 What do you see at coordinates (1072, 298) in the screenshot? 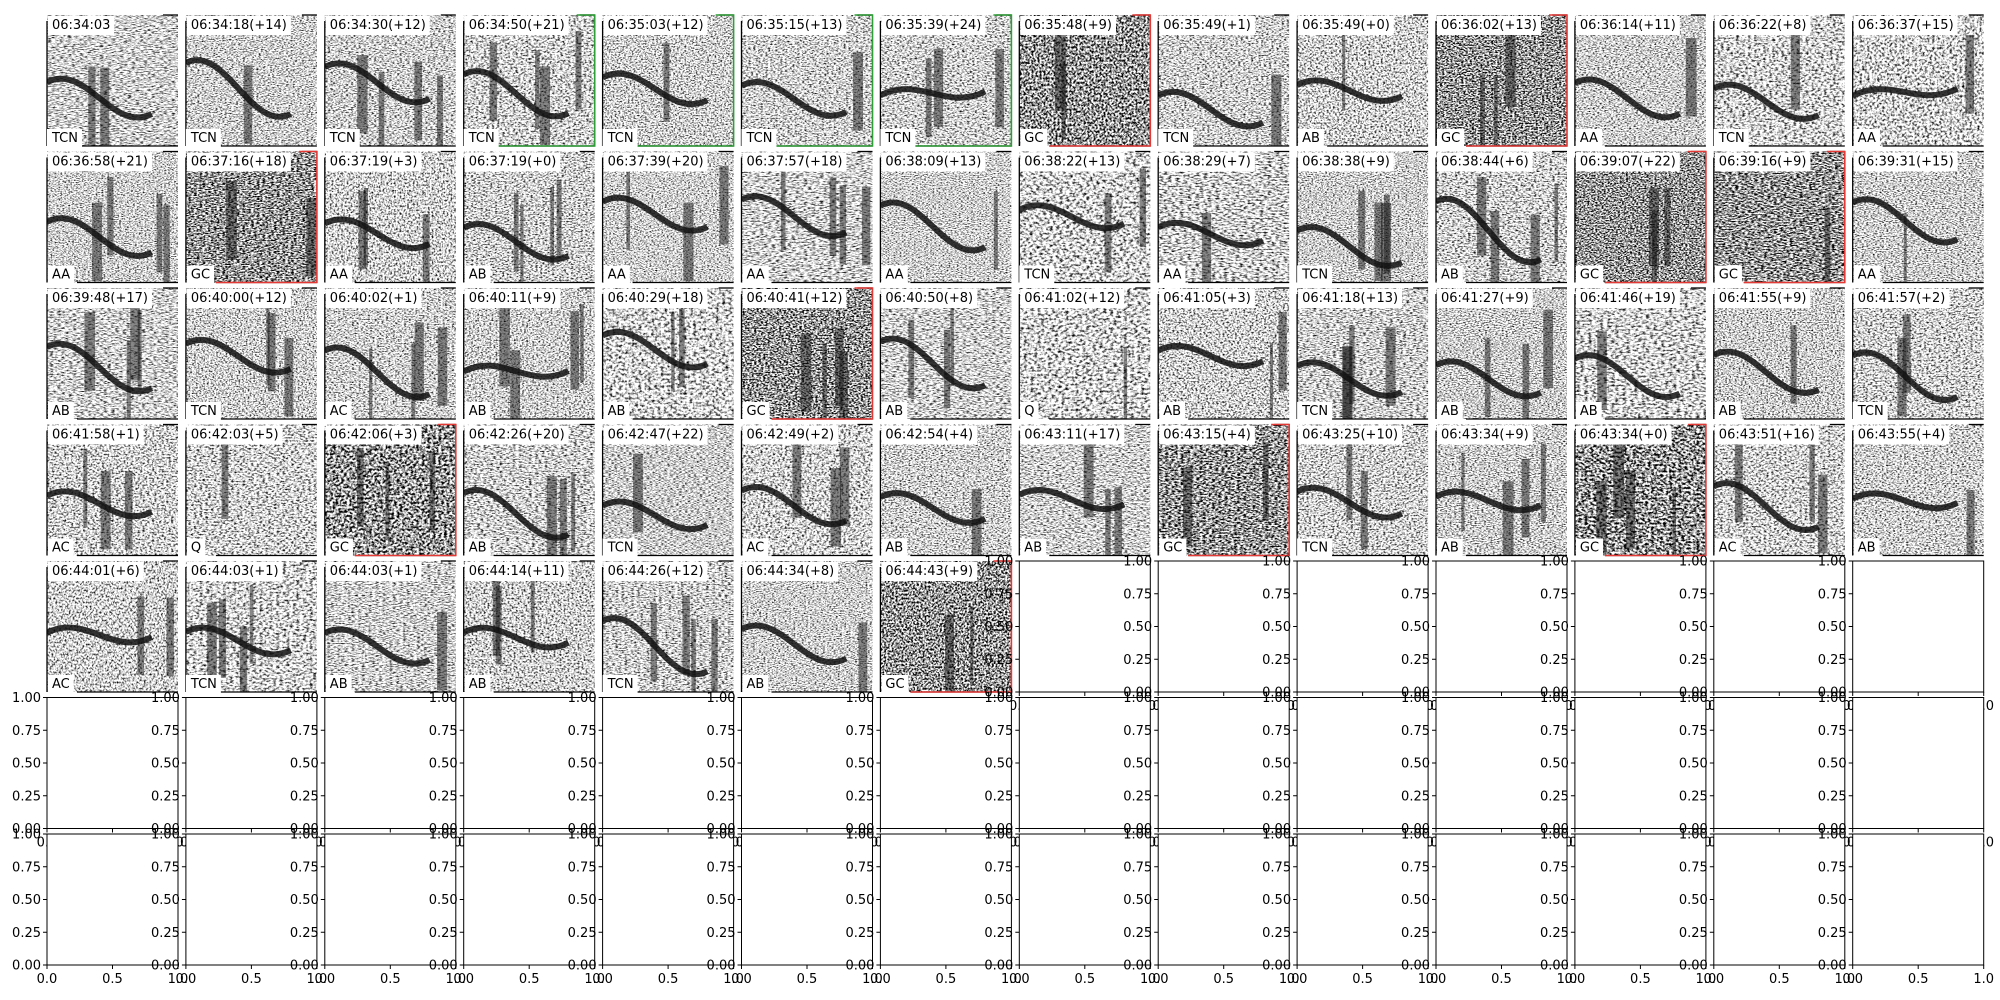
I see `panel-time: 06:41:02(+12)` at bounding box center [1072, 298].